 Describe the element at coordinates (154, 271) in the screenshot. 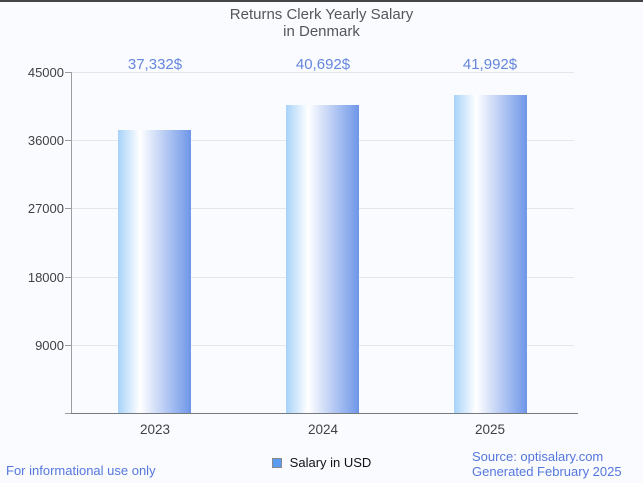

I see `bar-2023` at that location.